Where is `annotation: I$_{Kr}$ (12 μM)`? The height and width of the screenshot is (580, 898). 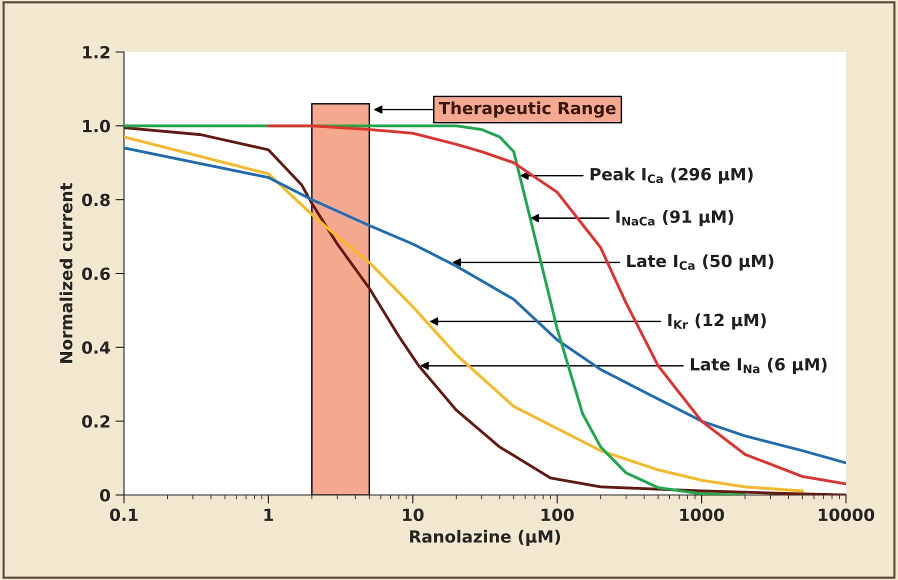 annotation: I$_{Kr}$ (12 μM) is located at coordinates (717, 321).